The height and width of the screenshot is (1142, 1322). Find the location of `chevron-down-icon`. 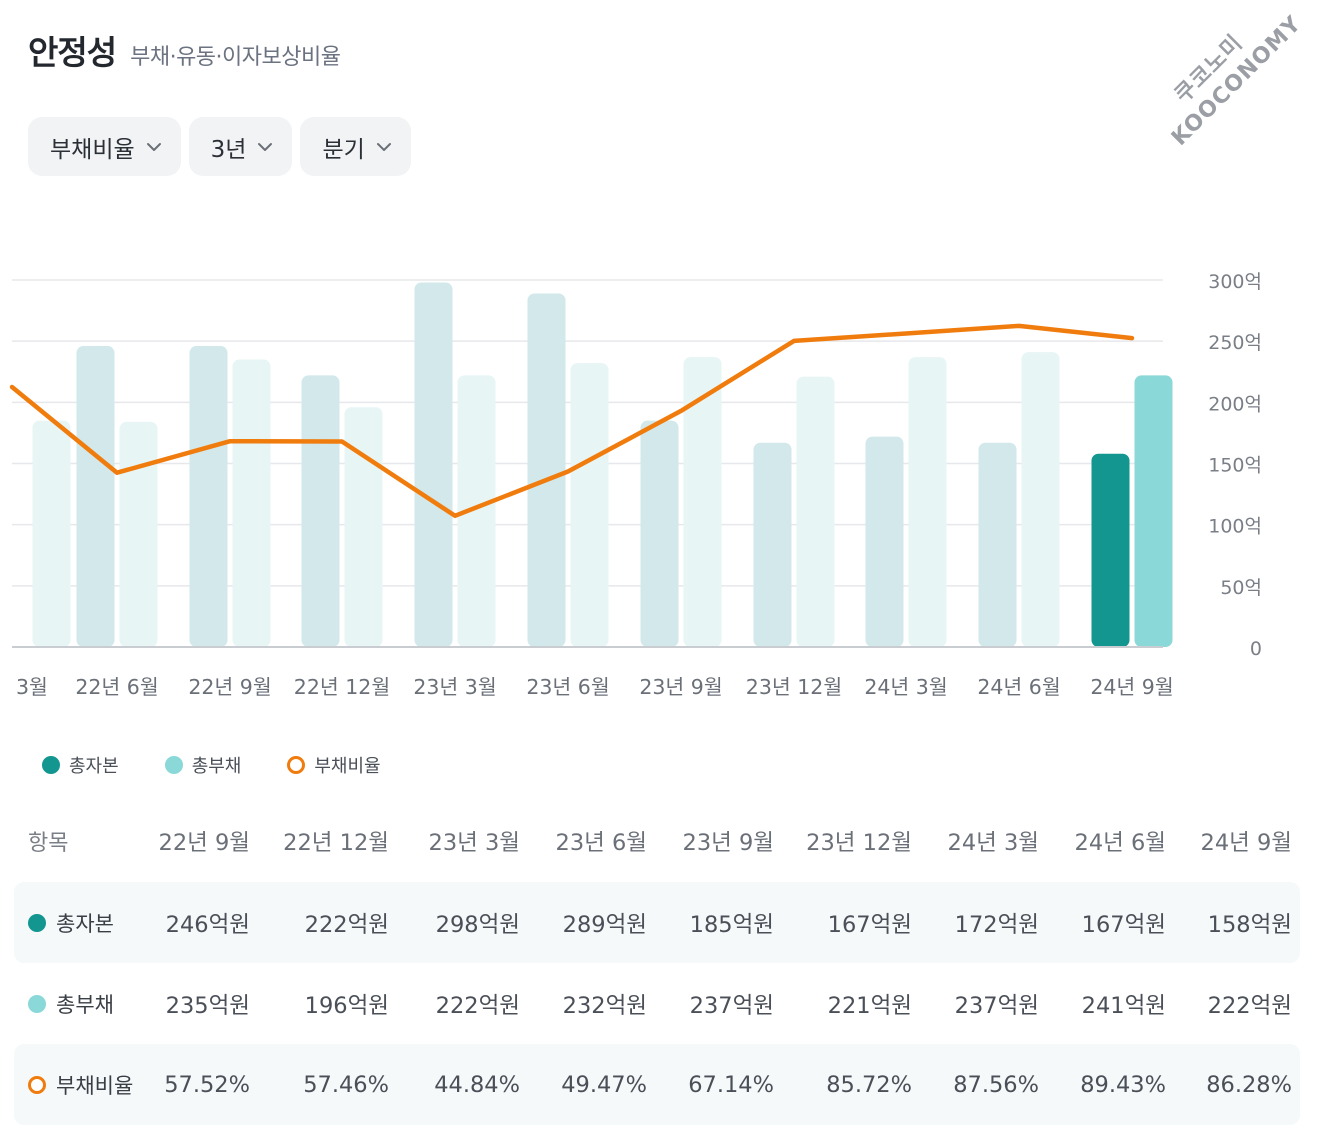

chevron-down-icon is located at coordinates (153, 146).